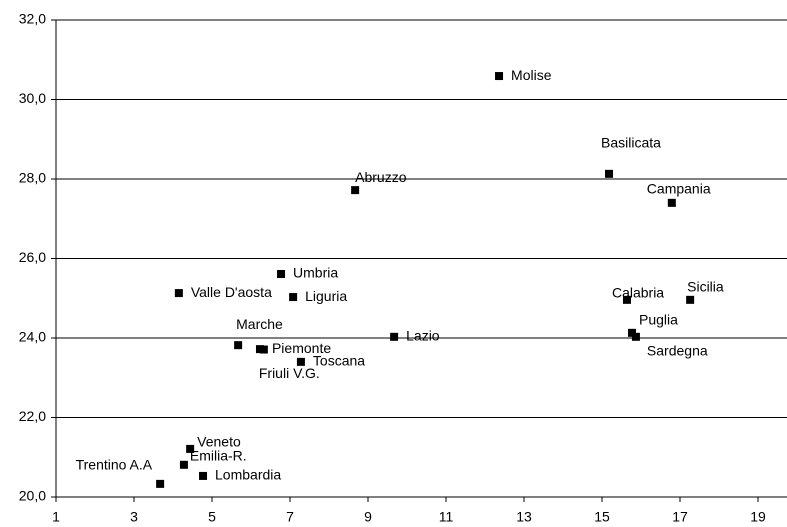 This screenshot has height=527, width=787. What do you see at coordinates (248, 475) in the screenshot?
I see `point-label: Lombardia` at bounding box center [248, 475].